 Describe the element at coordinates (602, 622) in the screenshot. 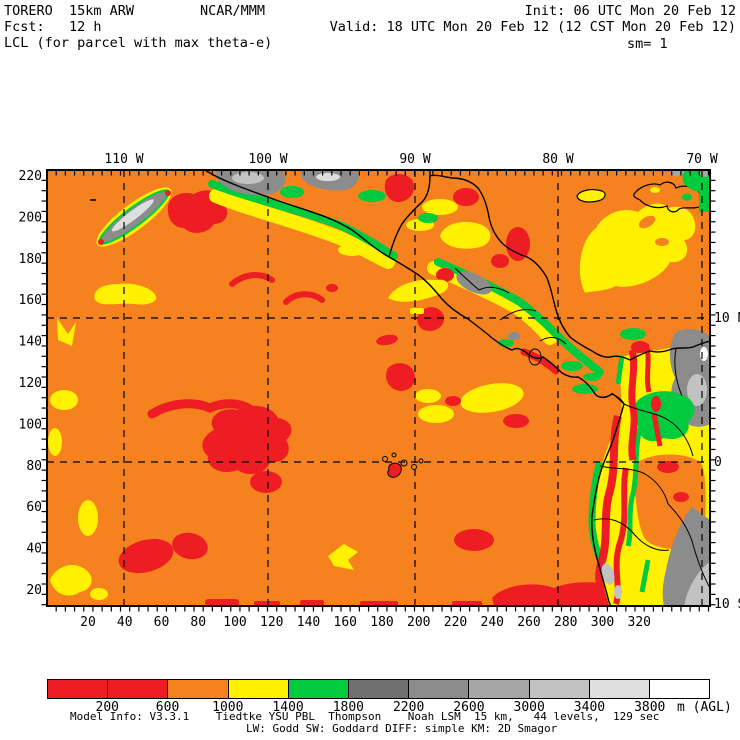

I see `axis-tick-label: 300` at that location.